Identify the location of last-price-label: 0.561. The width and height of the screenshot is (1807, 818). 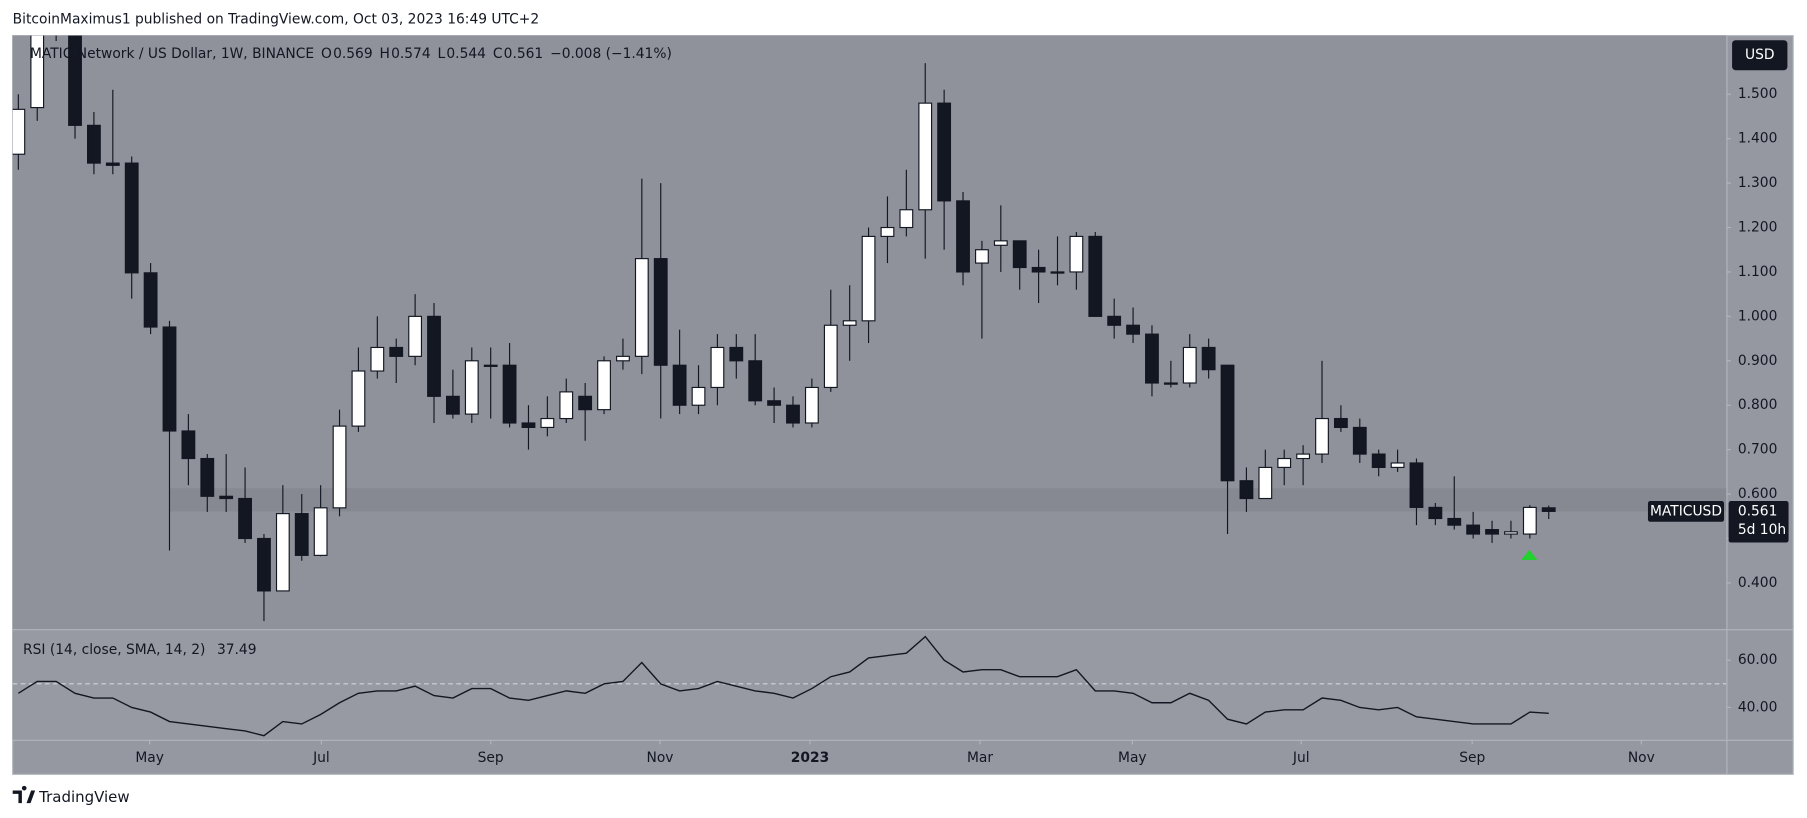
(1758, 511).